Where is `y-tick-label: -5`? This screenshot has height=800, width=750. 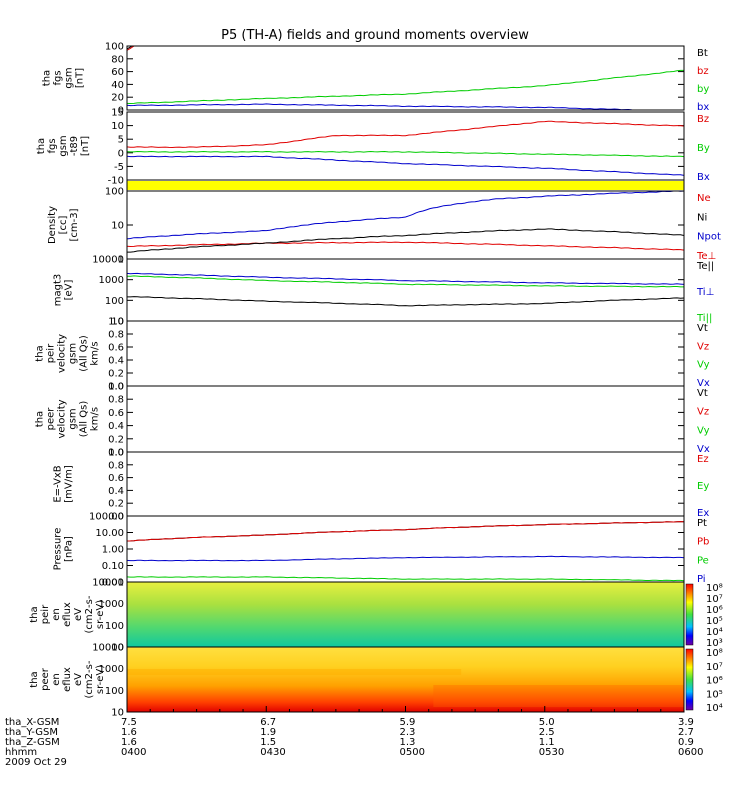 y-tick-label: -5 is located at coordinates (119, 167).